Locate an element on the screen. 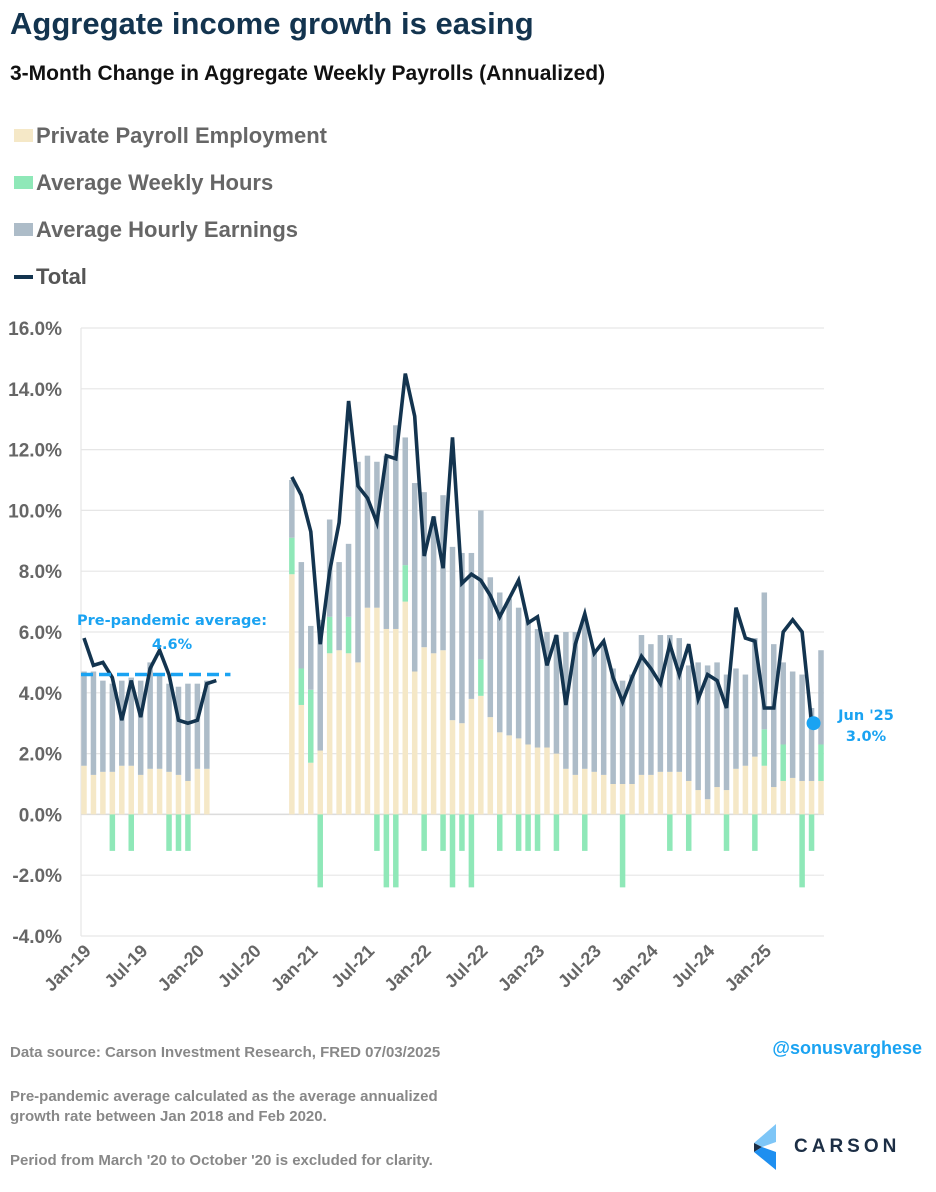 The image size is (936, 1192). x-tick-label: Jul-23 is located at coordinates (579, 966).